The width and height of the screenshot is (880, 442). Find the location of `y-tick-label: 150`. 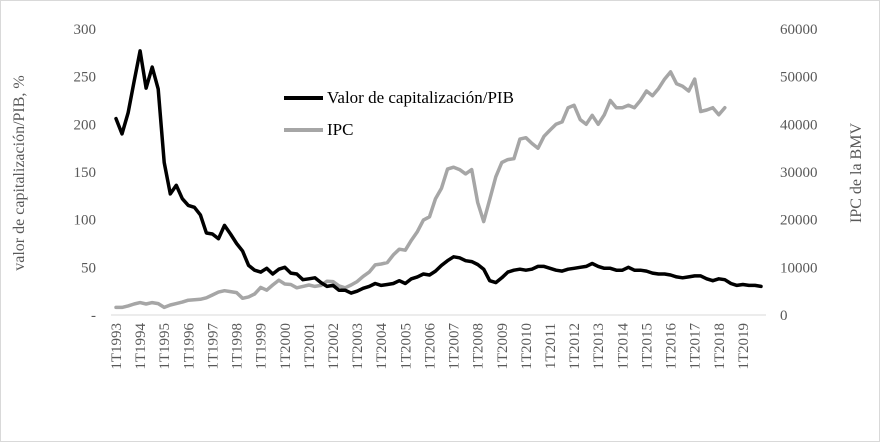

y-tick-label: 150 is located at coordinates (85, 173).